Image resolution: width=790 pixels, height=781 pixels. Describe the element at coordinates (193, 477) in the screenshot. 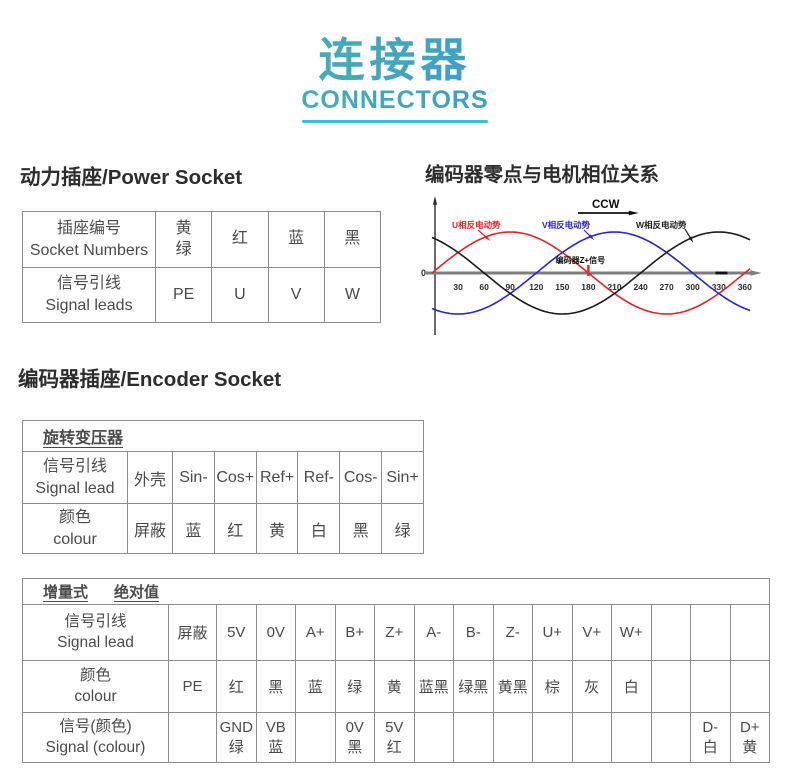

I see `table-cell: Sin-` at that location.